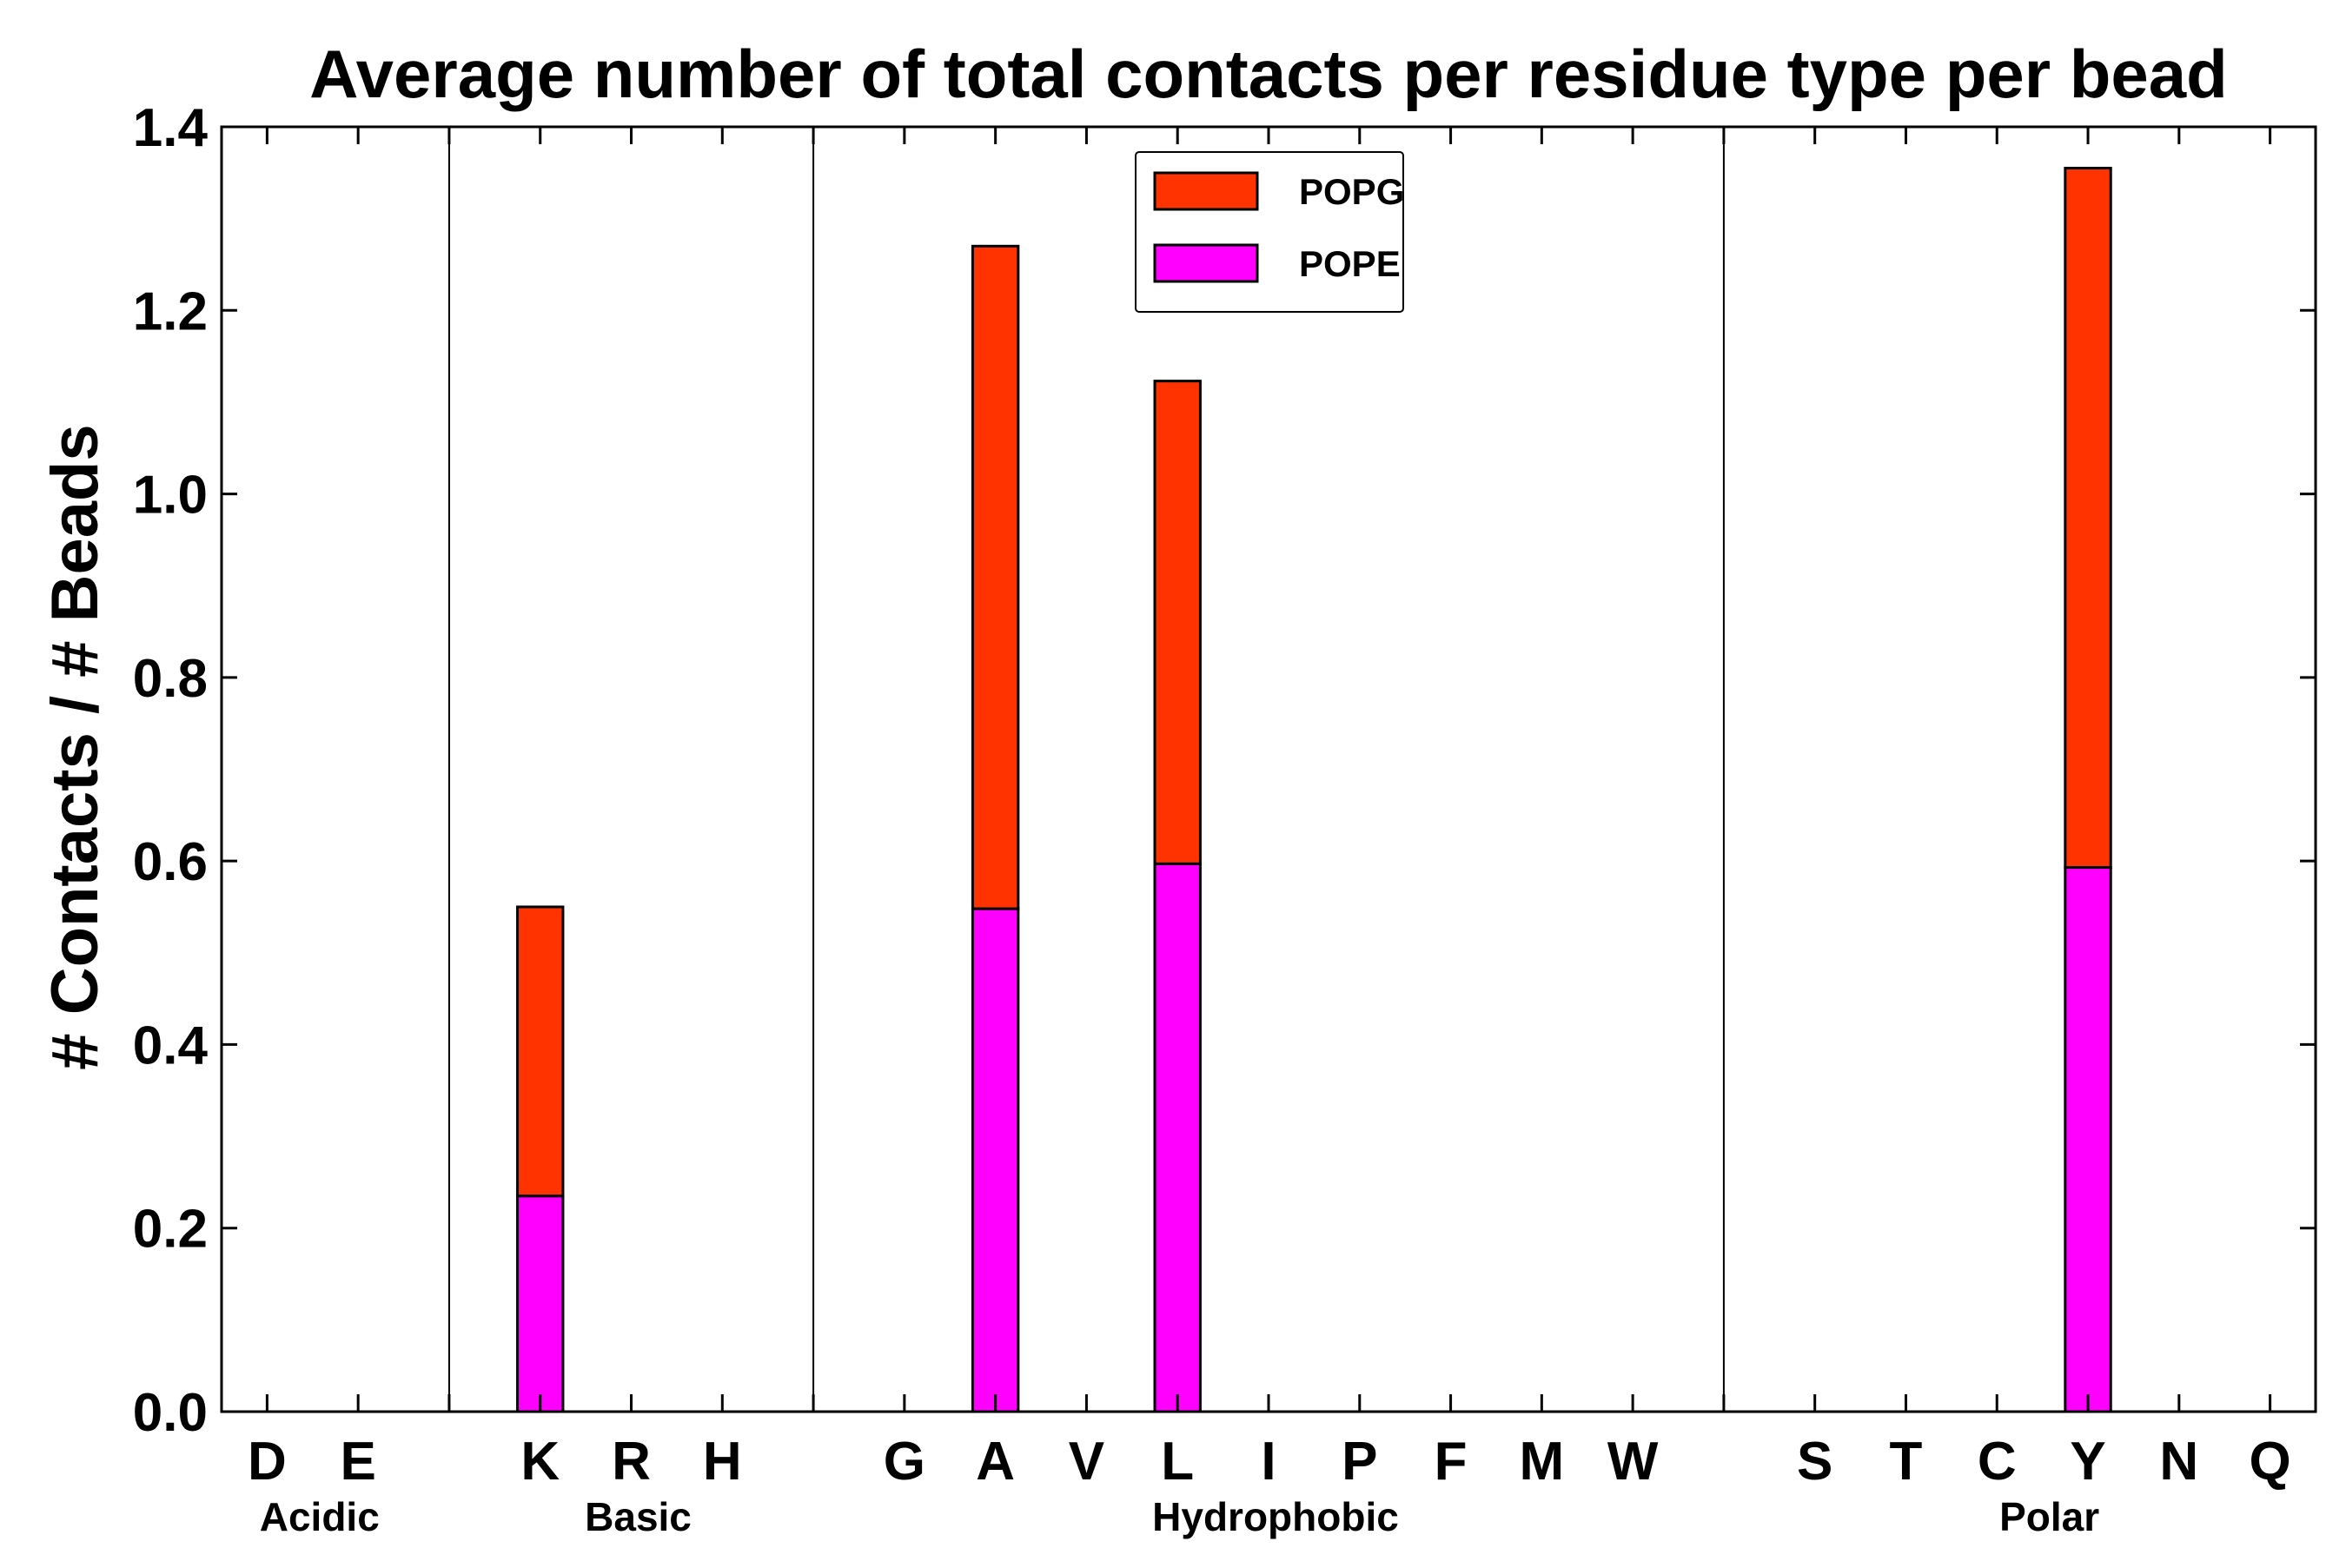 The width and height of the screenshot is (2346, 1568). Describe the element at coordinates (171, 862) in the screenshot. I see `y-tick-label: 0.6` at that location.